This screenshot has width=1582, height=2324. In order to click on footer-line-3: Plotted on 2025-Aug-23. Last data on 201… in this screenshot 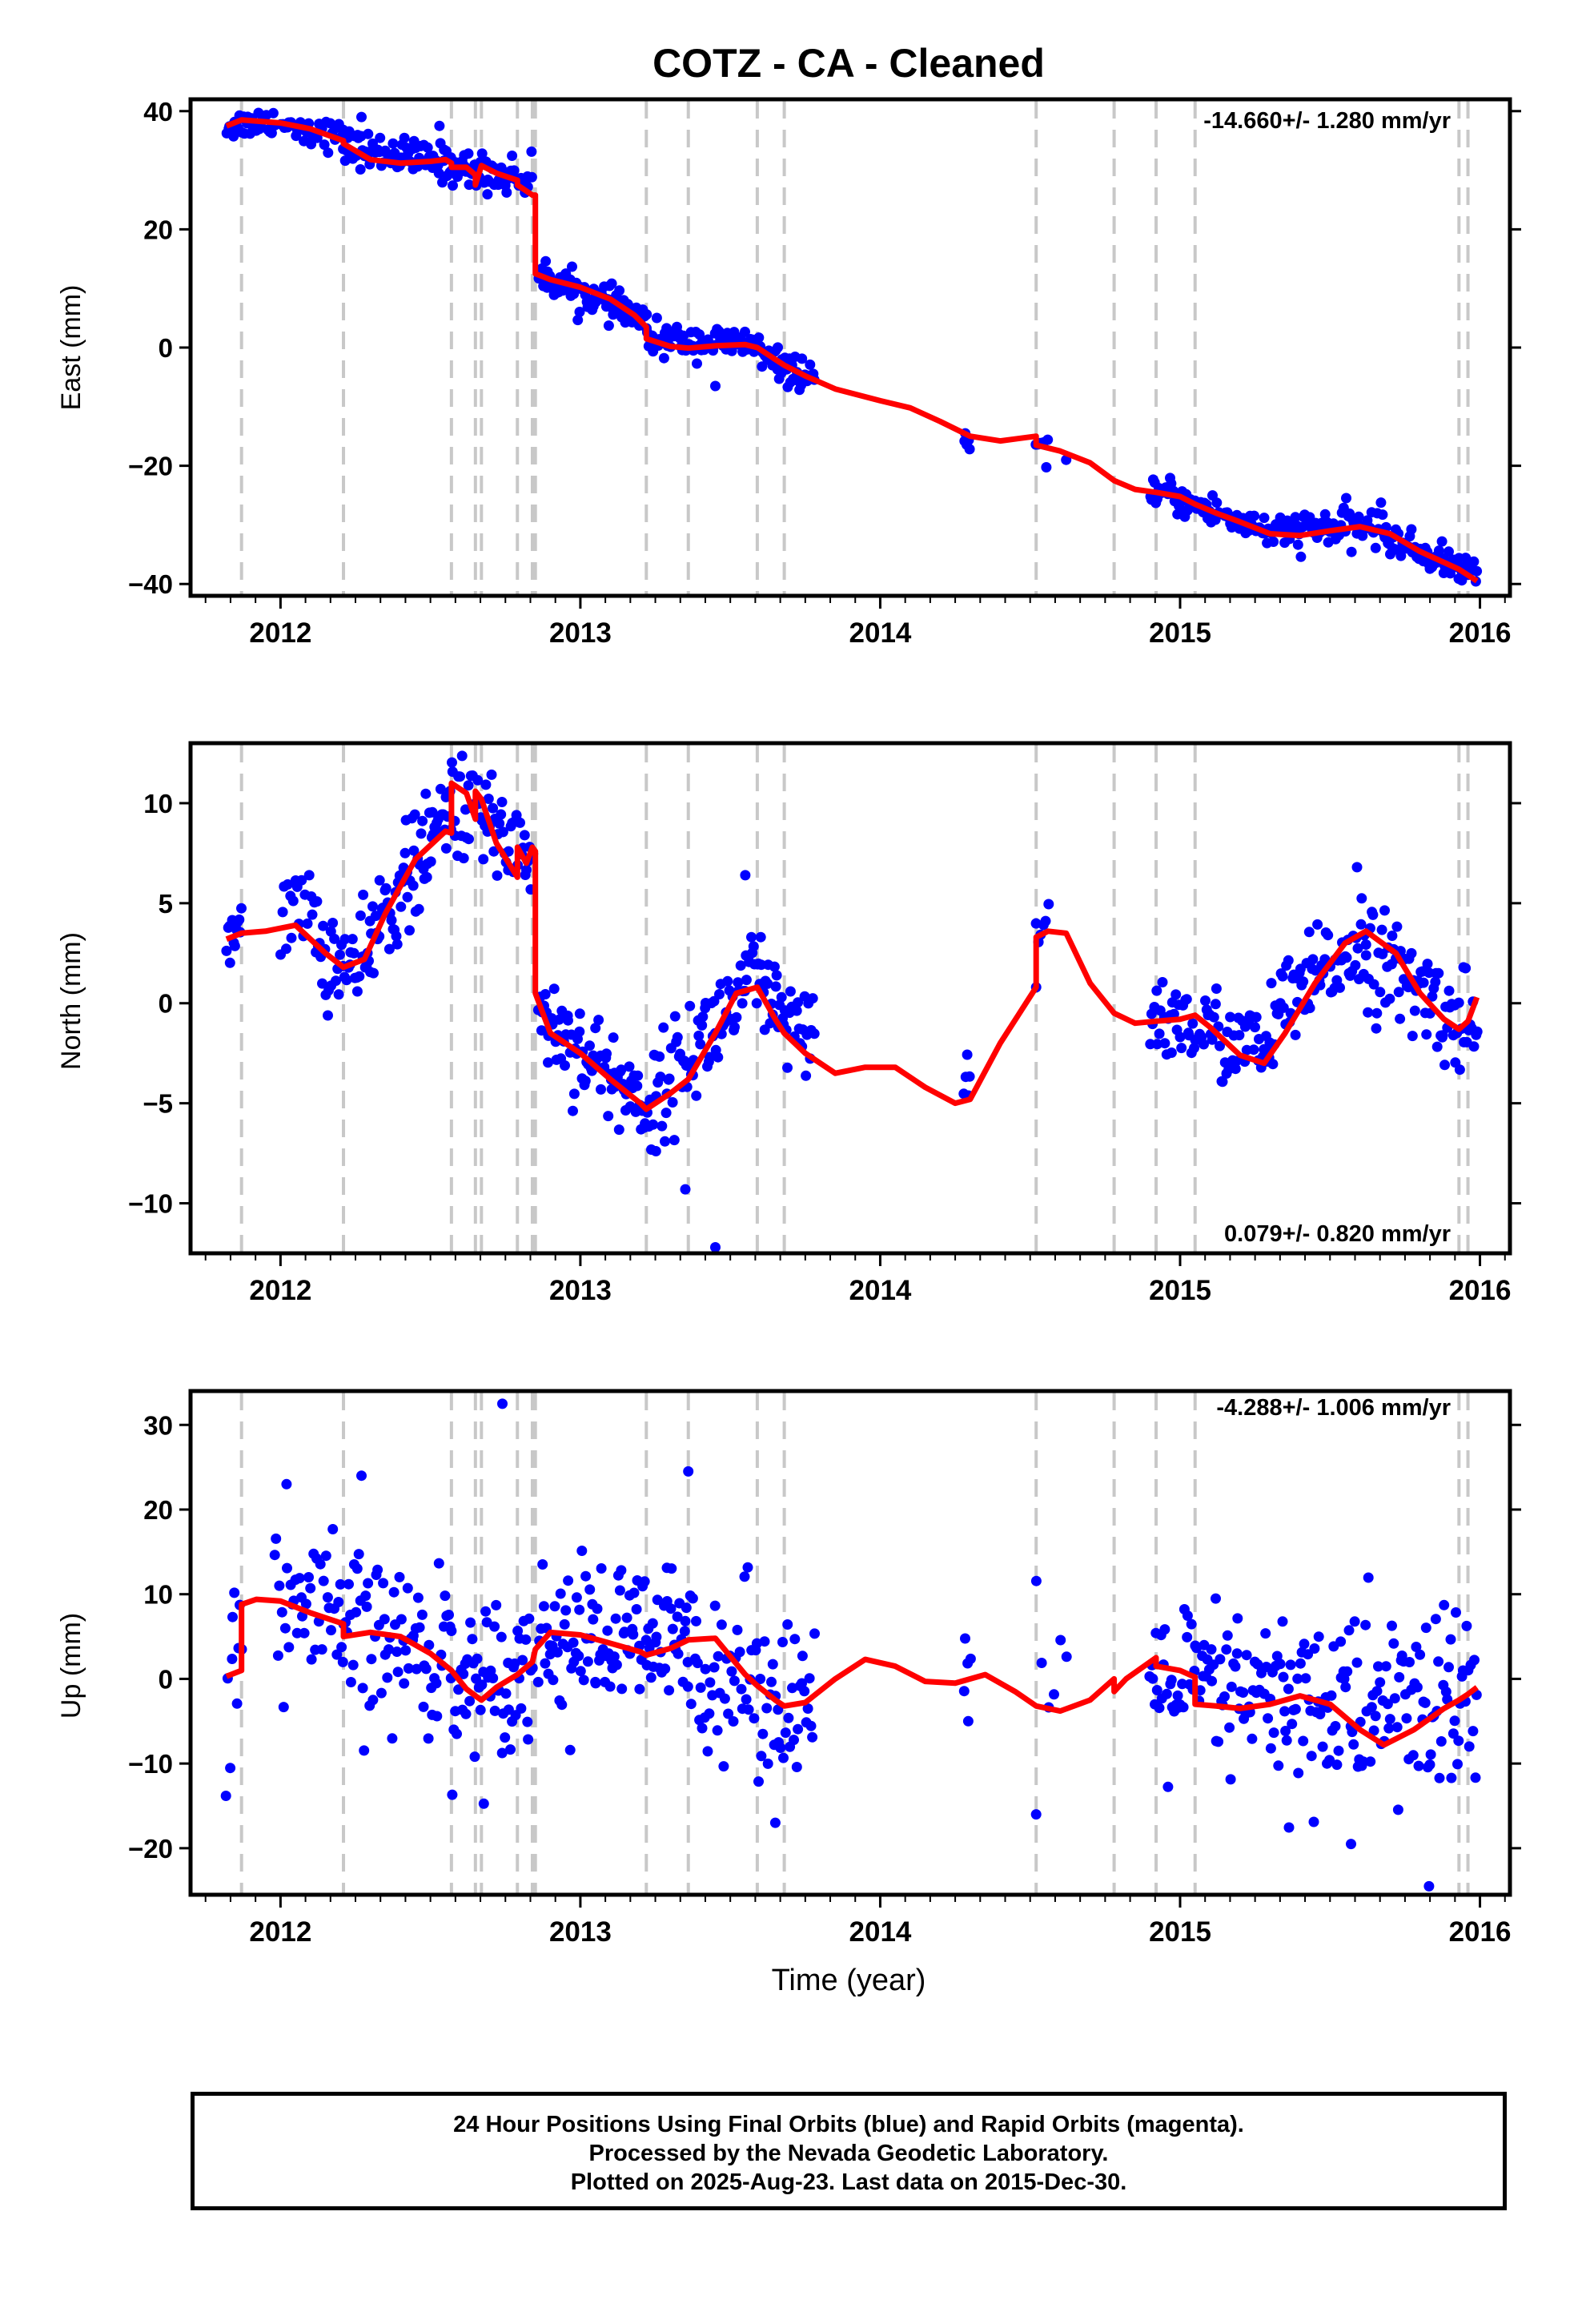, I will do `click(848, 2182)`.